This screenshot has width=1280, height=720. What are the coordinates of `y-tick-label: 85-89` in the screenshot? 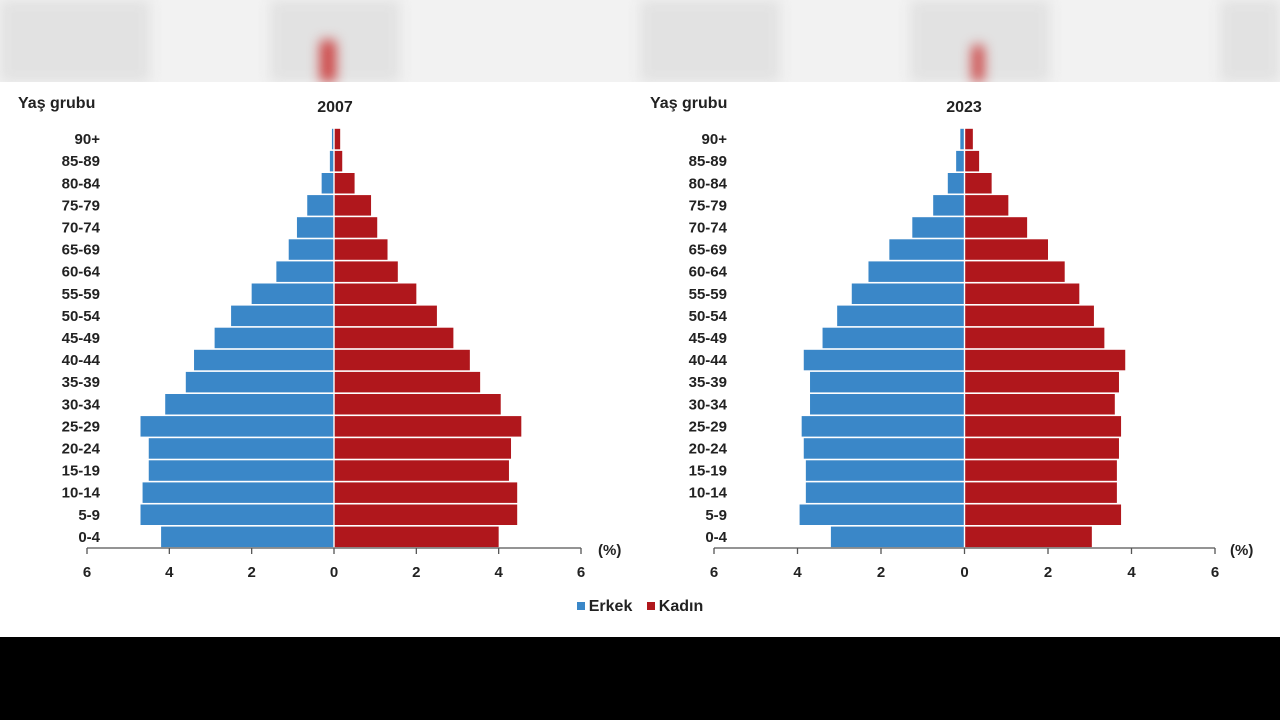 It's located at (81, 161).